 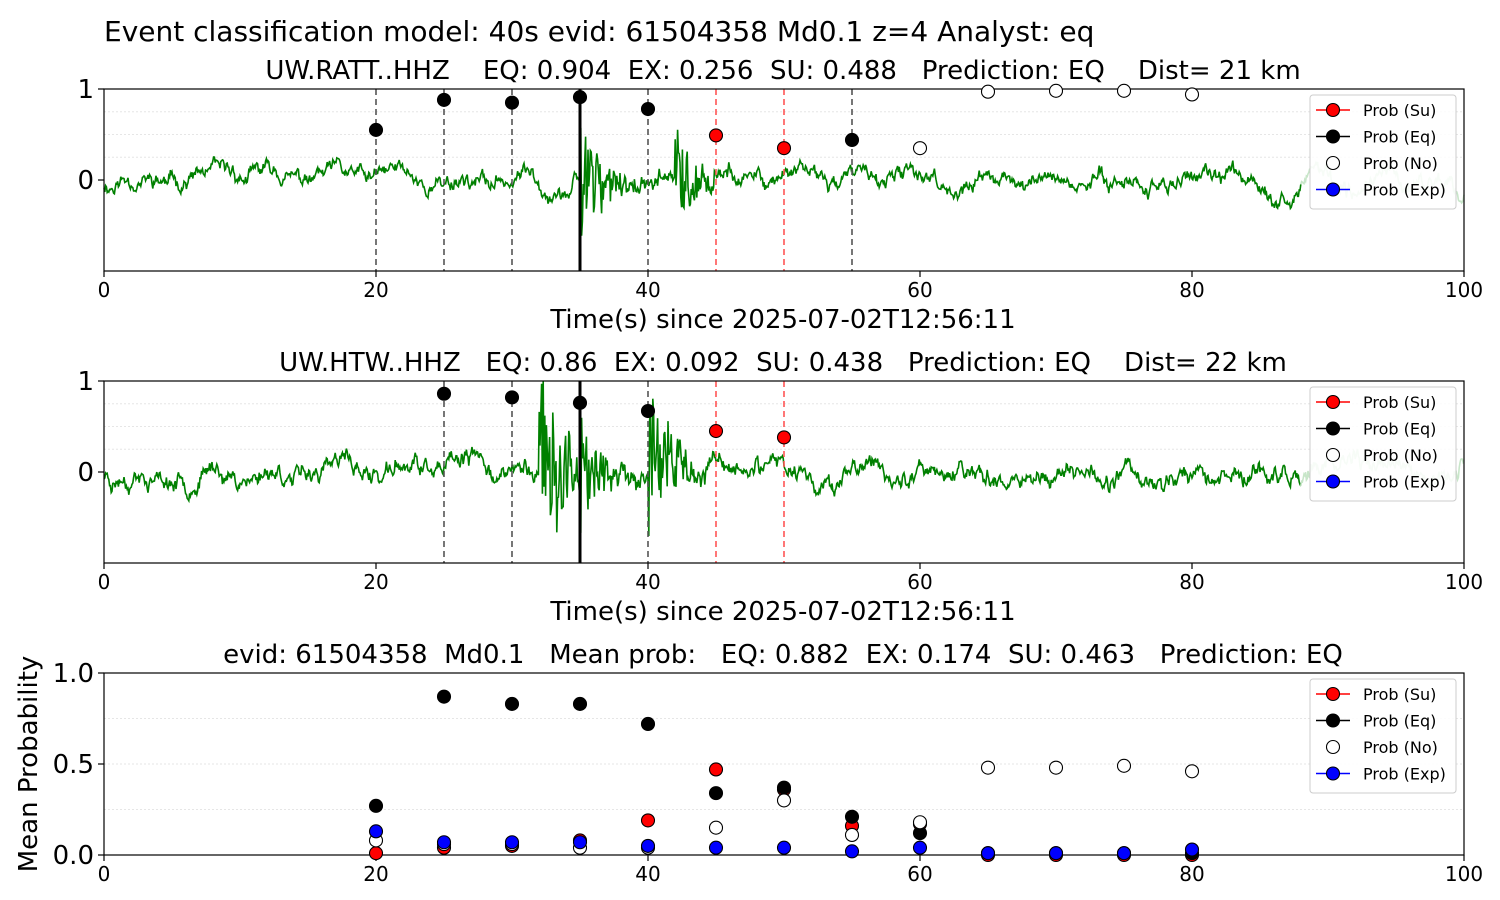 I want to click on ratt-legend-box, so click(x=1383, y=152).